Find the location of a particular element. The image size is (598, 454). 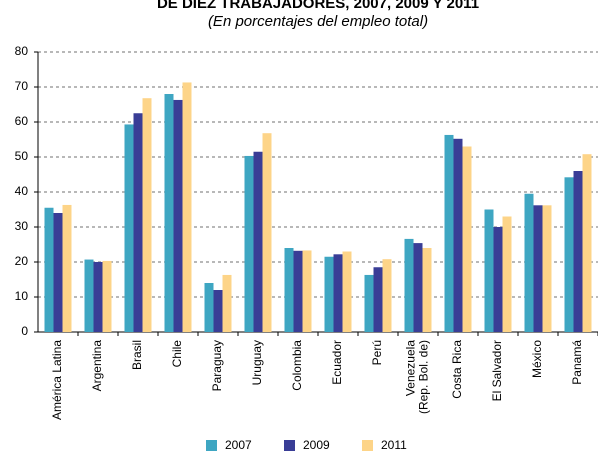

y-tick-label: 70 is located at coordinates (22, 86).